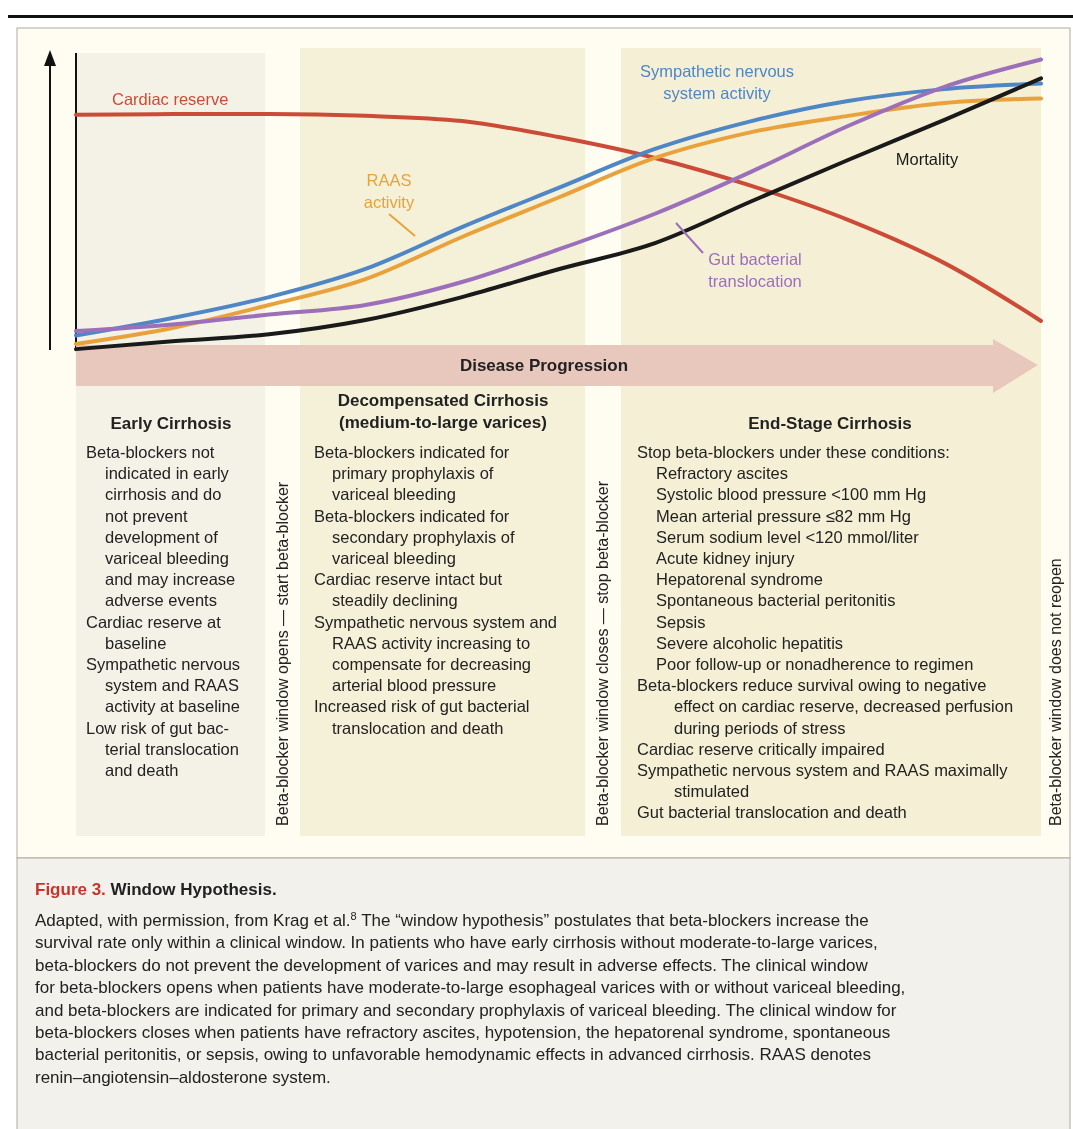  Describe the element at coordinates (772, 812) in the screenshot. I see `text: Gut bacterial translocation and death` at that location.